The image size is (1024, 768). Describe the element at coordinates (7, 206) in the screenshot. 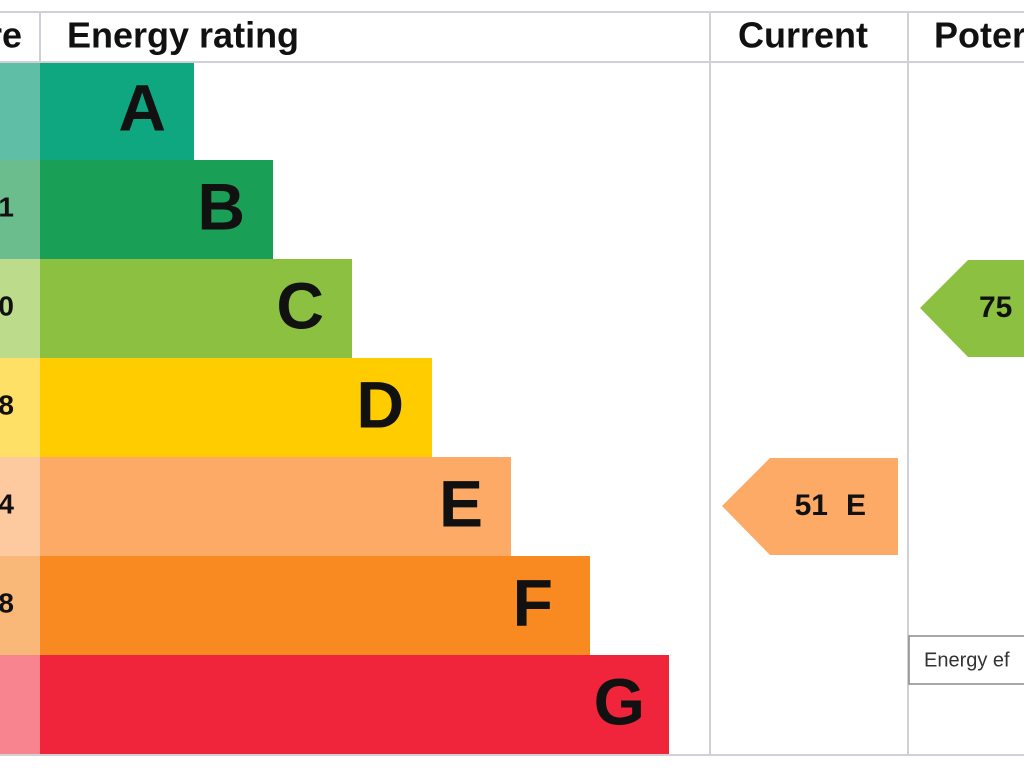

I see `band-score: 1` at that location.